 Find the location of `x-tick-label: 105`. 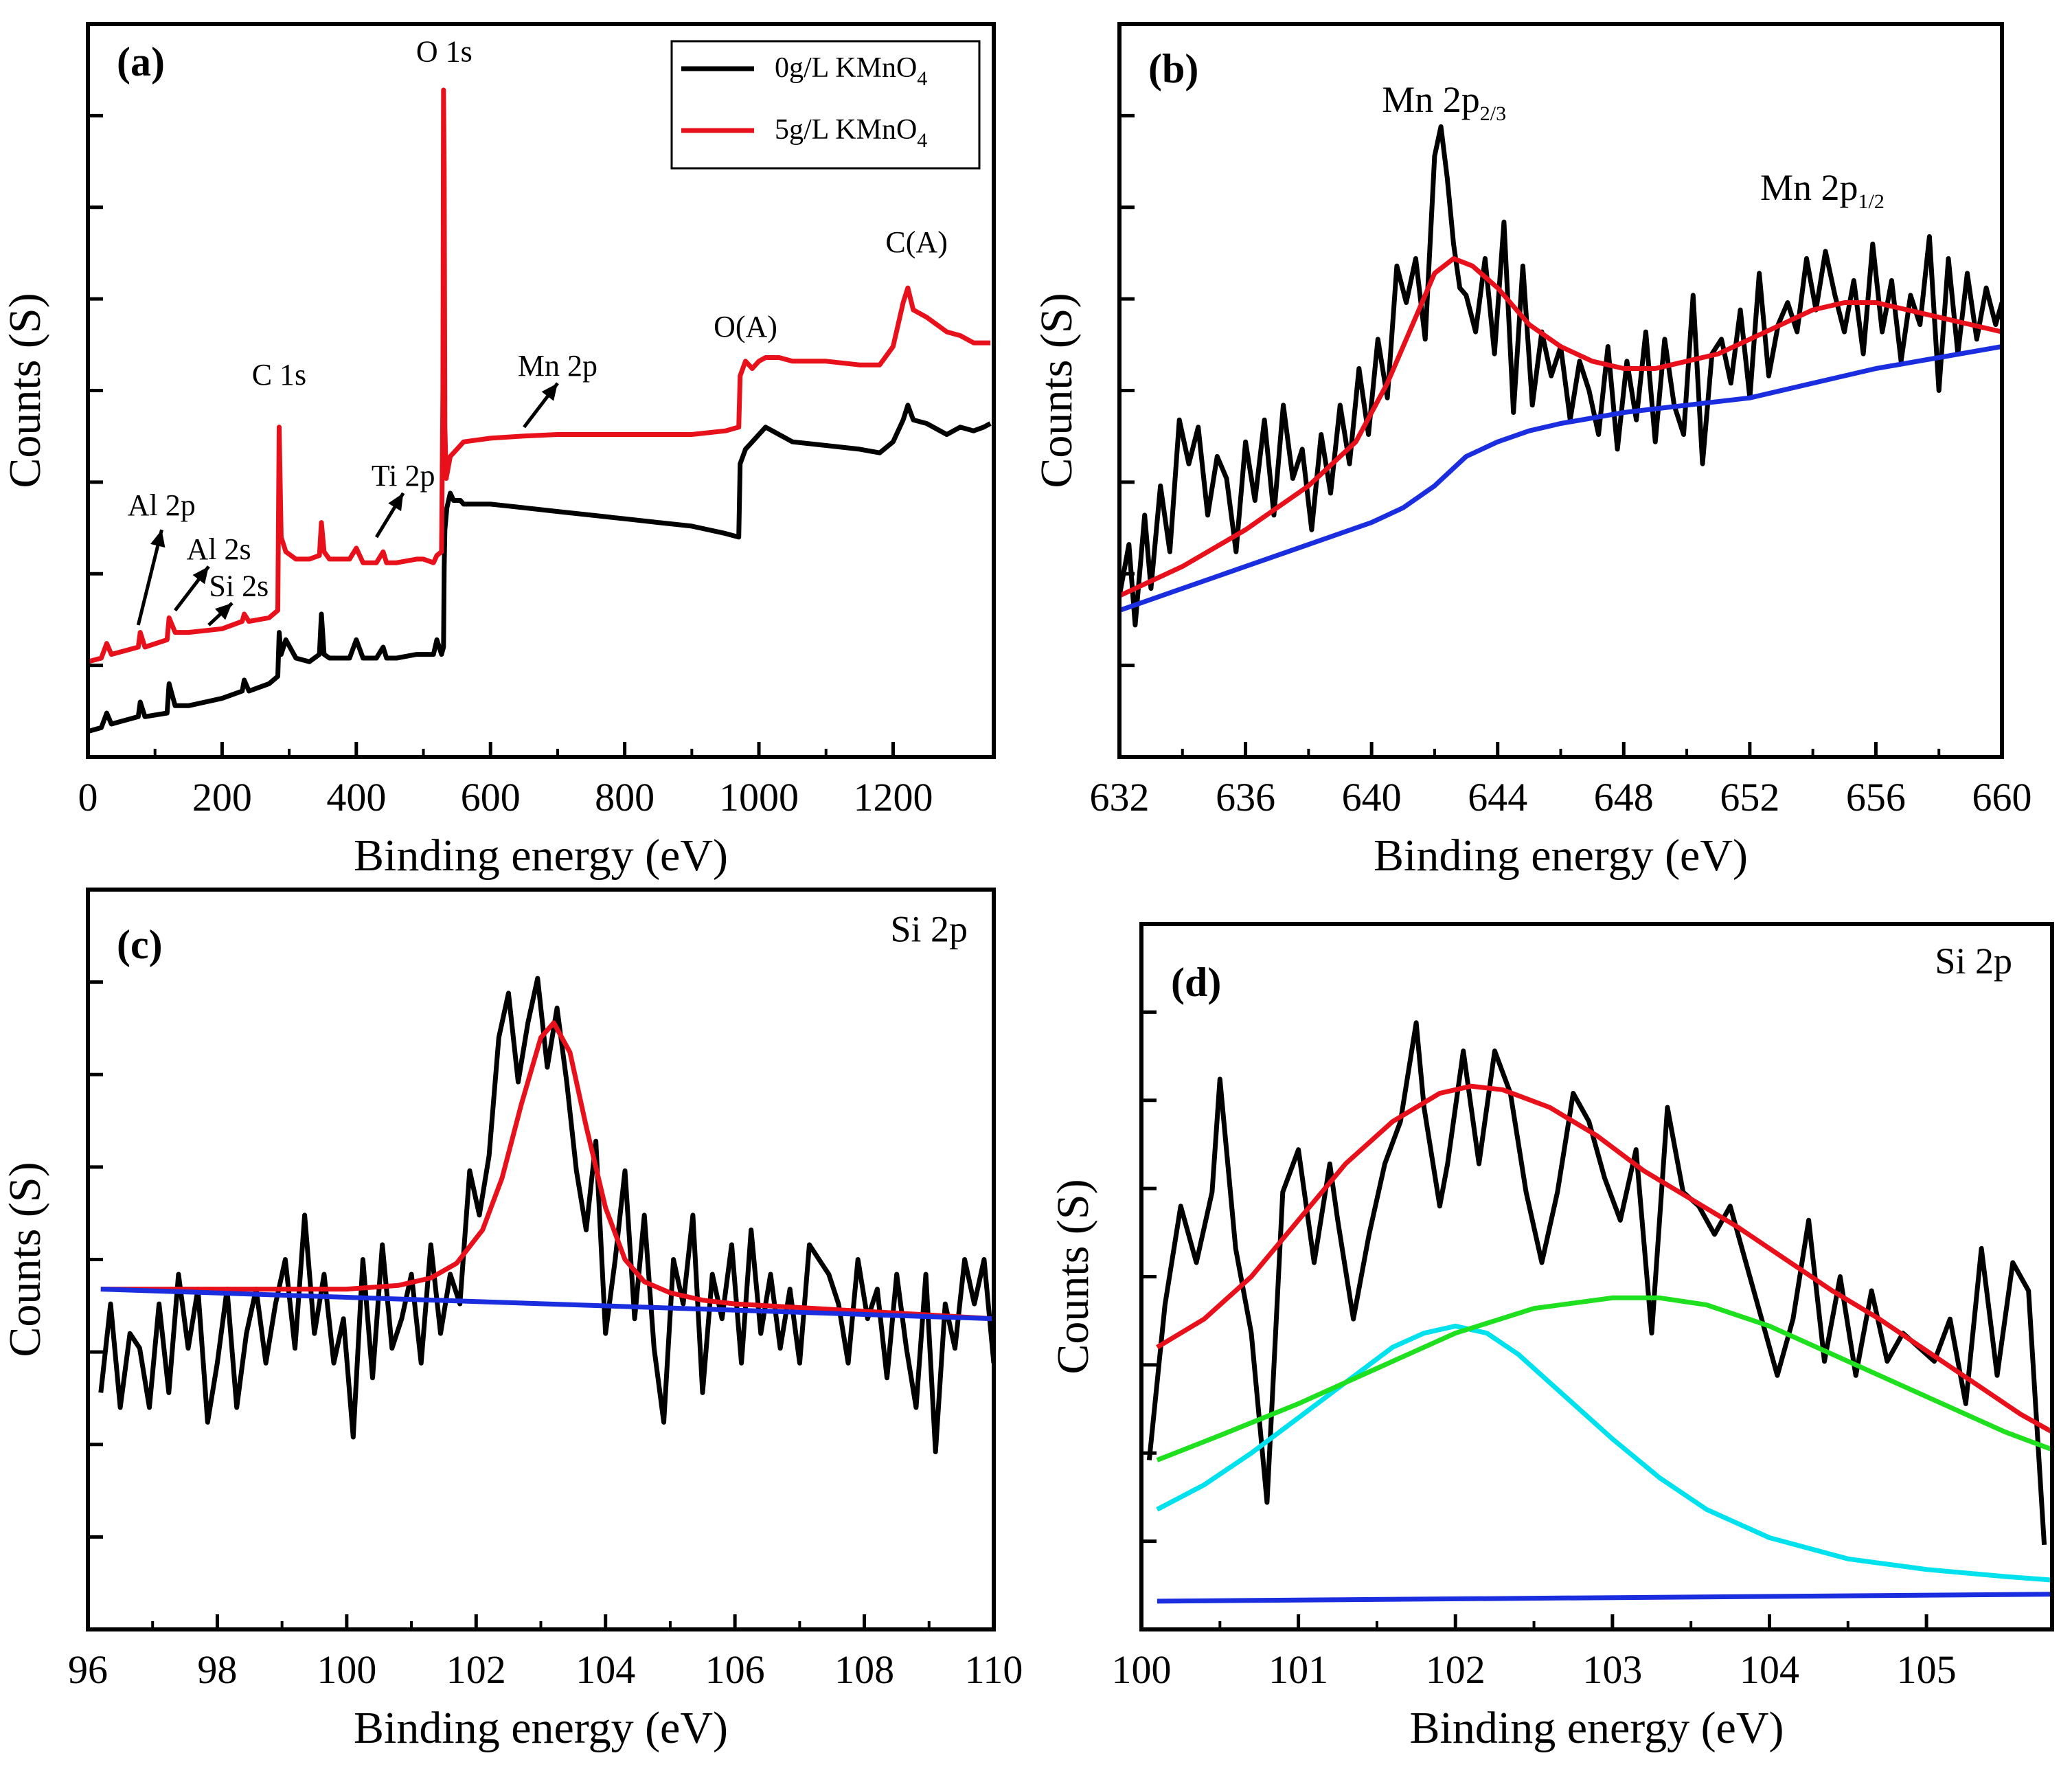

x-tick-label: 105 is located at coordinates (1927, 1669).